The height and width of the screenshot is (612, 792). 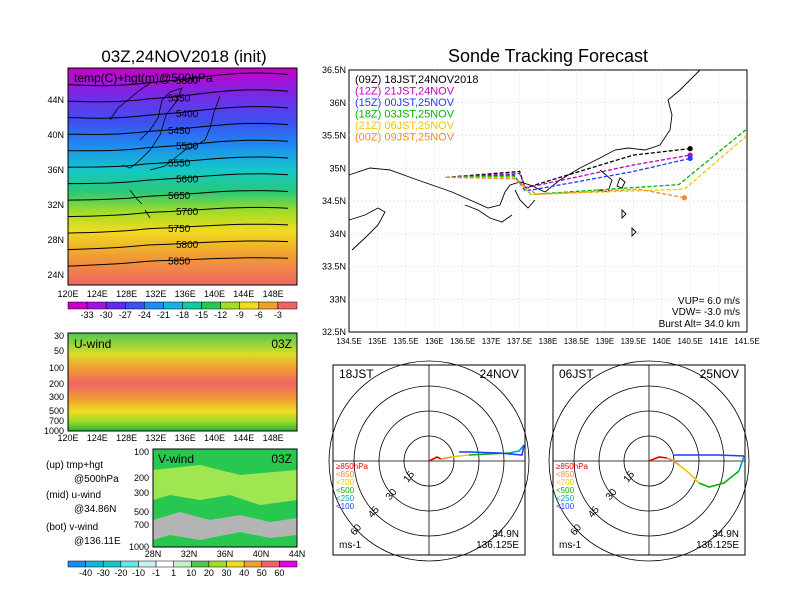 I want to click on right-title: Sonde Tracking Forecast, so click(x=548, y=56).